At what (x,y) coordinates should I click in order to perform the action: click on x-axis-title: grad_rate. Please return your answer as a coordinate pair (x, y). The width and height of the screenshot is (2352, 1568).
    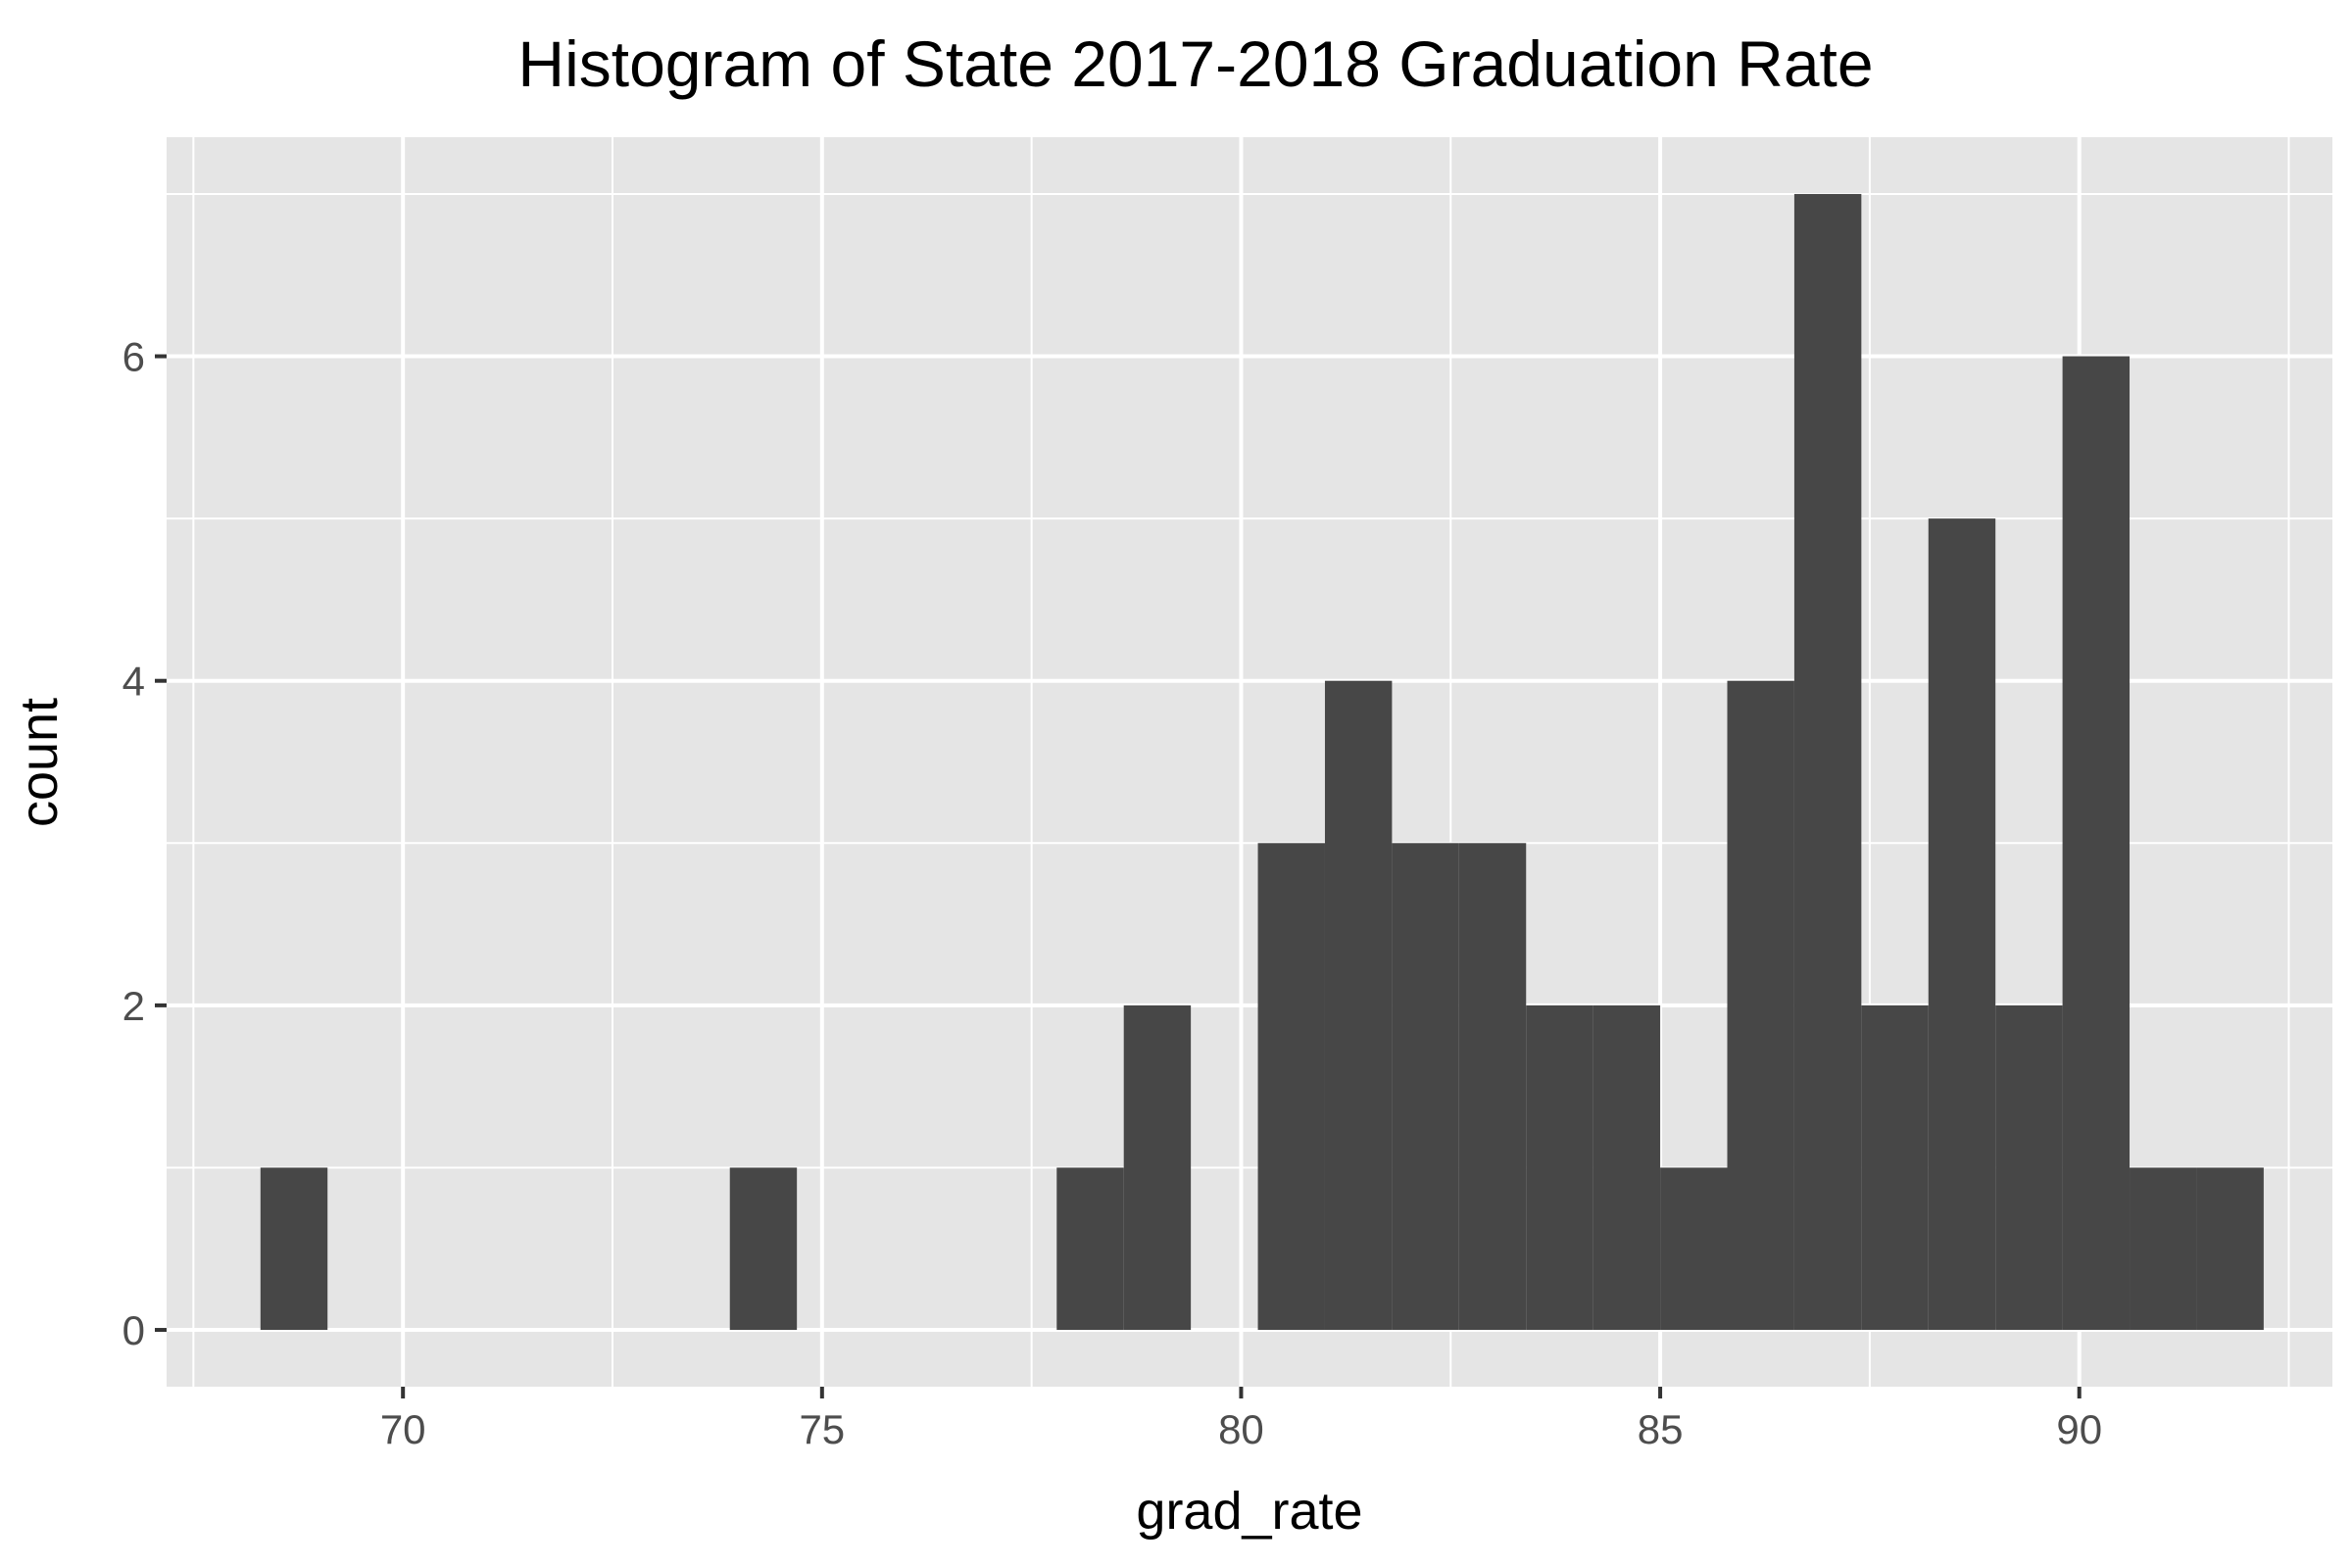
    Looking at the image, I should click on (1249, 1511).